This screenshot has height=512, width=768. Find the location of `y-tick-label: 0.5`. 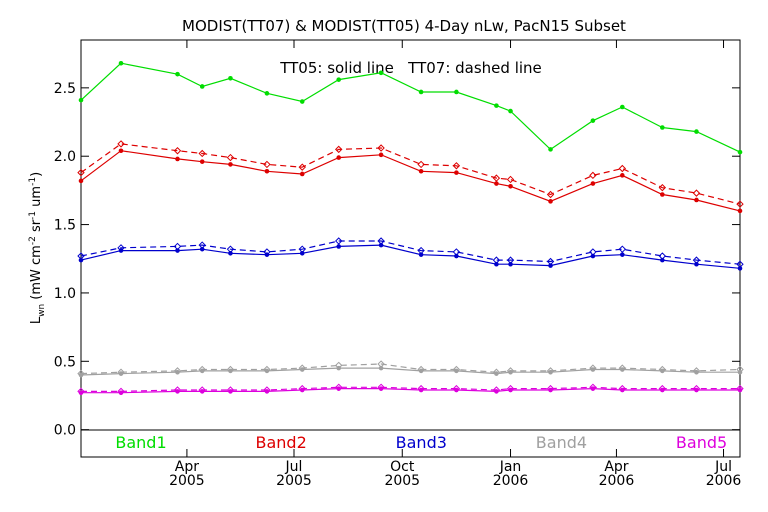

y-tick-label: 0.5 is located at coordinates (65, 362).